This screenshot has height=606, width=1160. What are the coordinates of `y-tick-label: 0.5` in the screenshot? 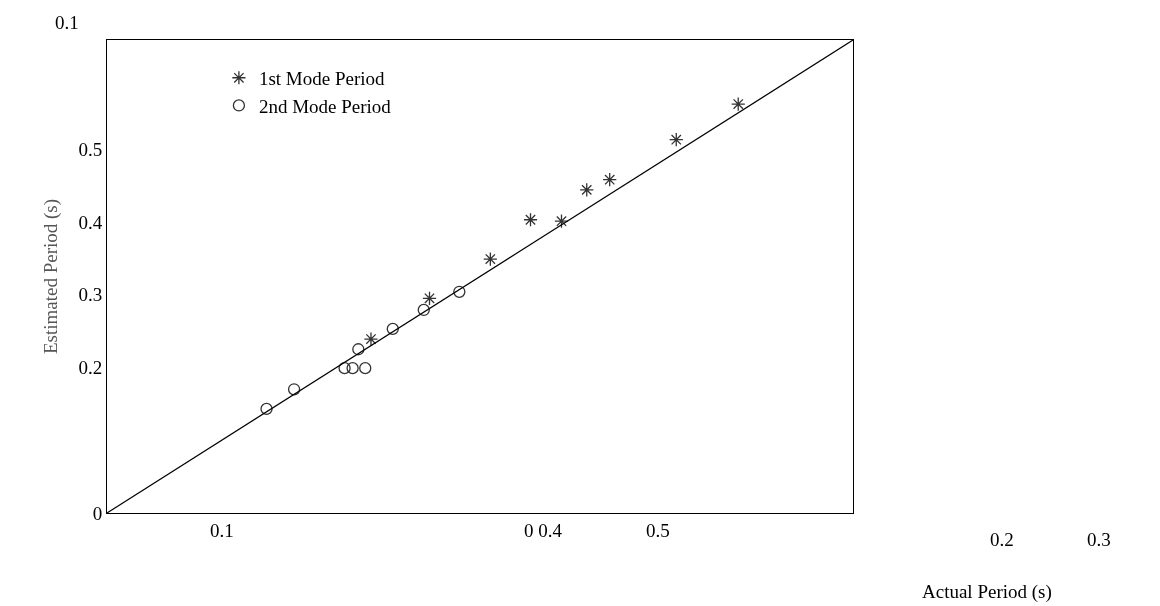 It's located at (90, 149).